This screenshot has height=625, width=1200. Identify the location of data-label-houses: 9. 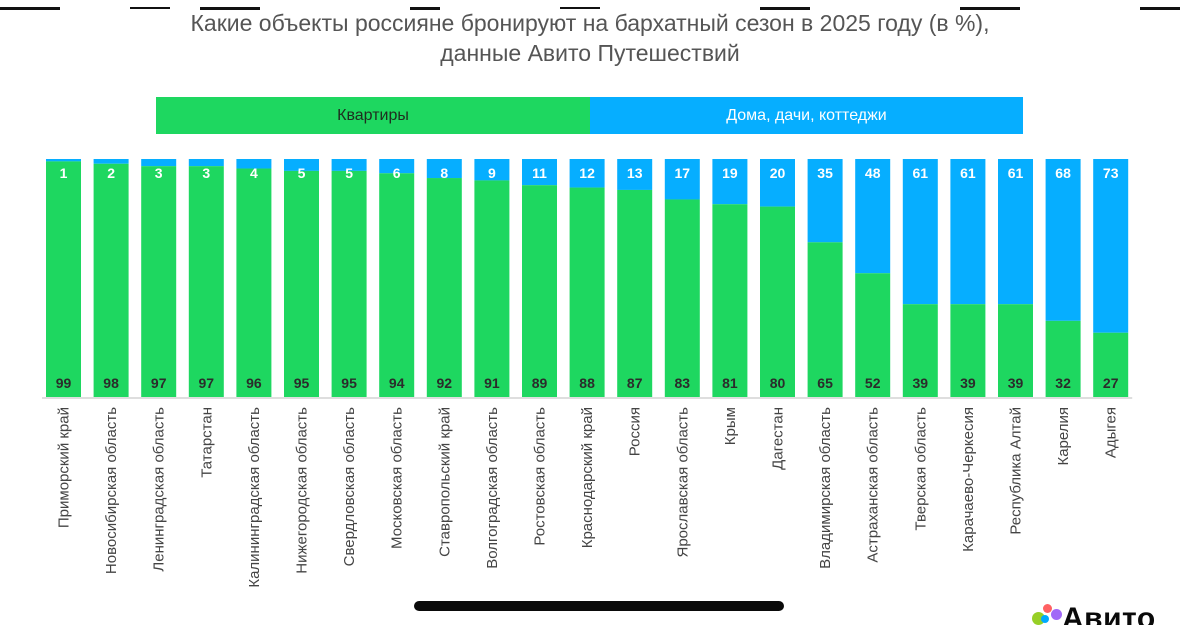
(492, 173).